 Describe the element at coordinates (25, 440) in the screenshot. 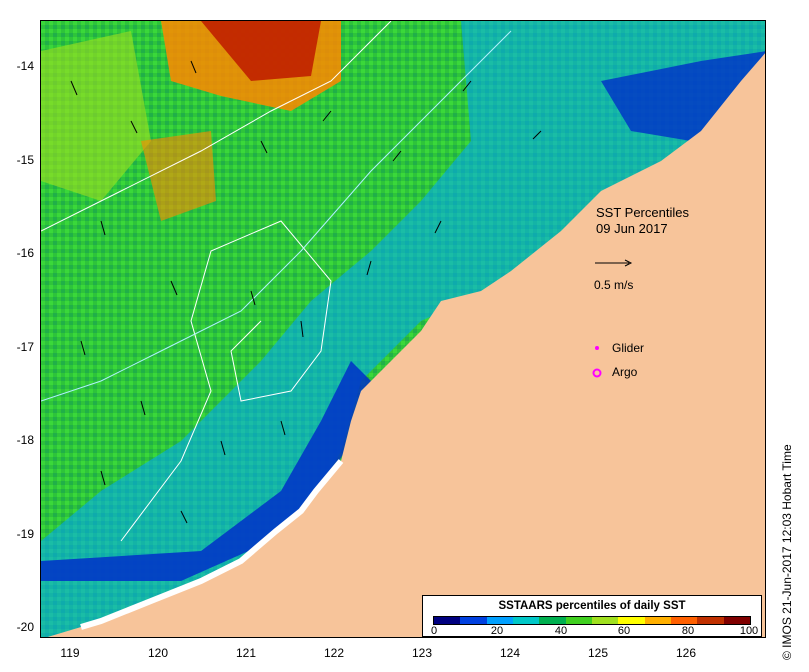

I see `lat-tick: -18` at that location.